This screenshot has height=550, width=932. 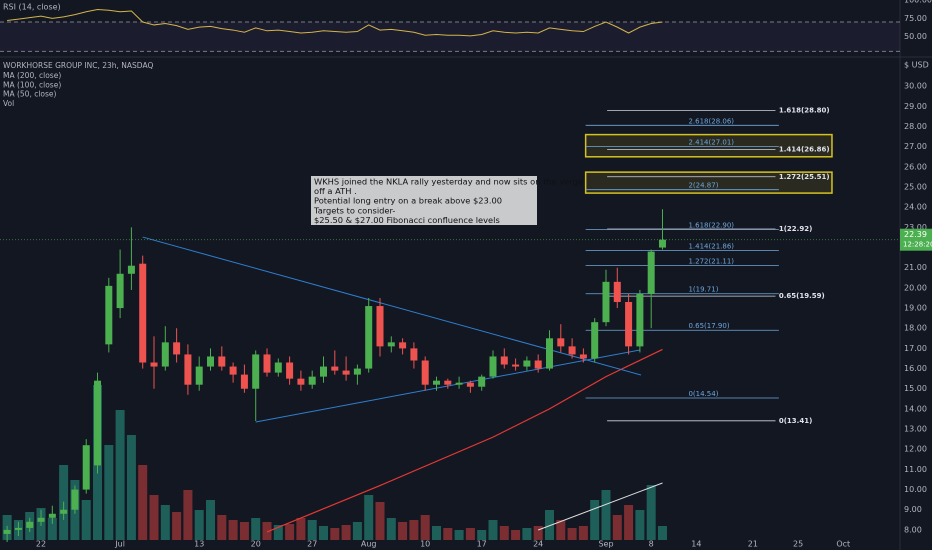 What do you see at coordinates (915, 126) in the screenshot?
I see `y-tick-label: 28.00` at bounding box center [915, 126].